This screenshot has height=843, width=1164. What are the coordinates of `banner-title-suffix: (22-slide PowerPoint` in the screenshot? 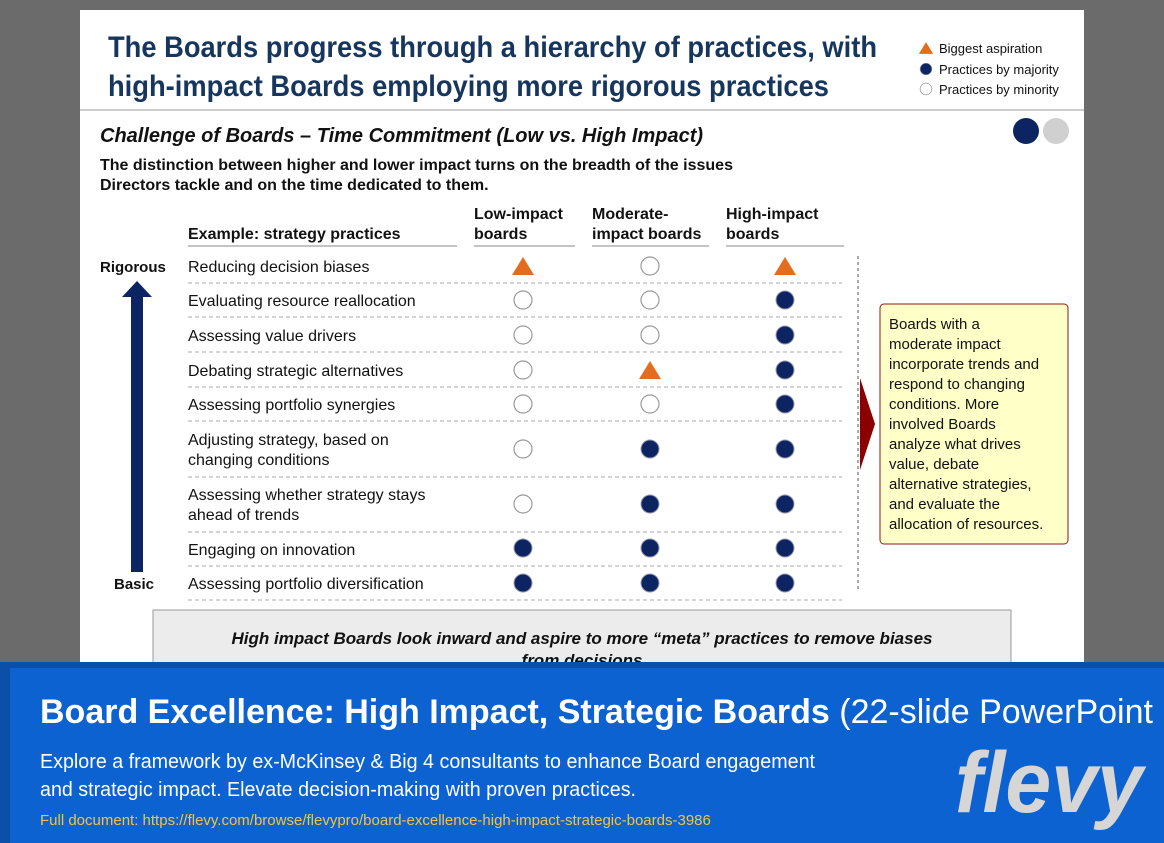 It's located at (996, 712).